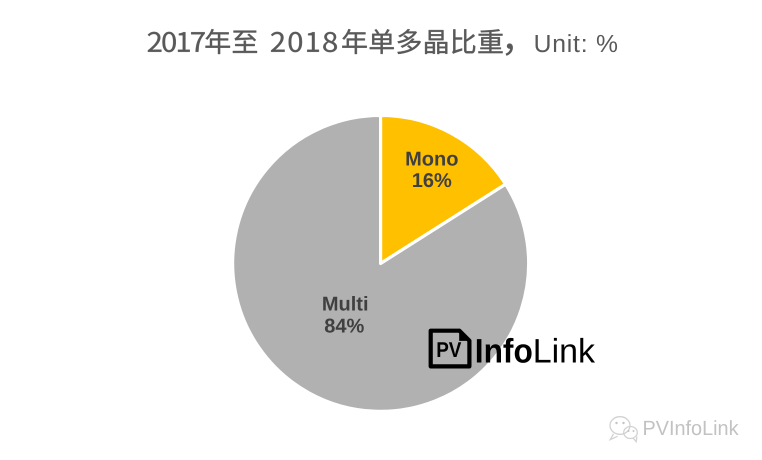 The height and width of the screenshot is (460, 762). What do you see at coordinates (691, 428) in the screenshot?
I see `svg-text: PVInfoLink` at bounding box center [691, 428].